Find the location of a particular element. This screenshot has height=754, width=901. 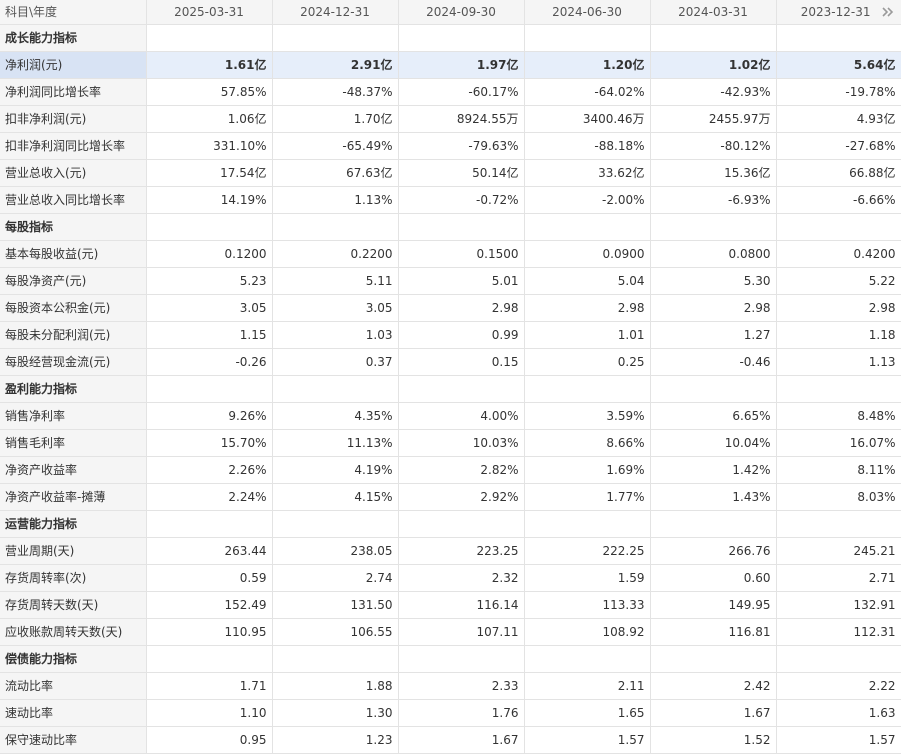

value-cell: 1.13% is located at coordinates (335, 200).